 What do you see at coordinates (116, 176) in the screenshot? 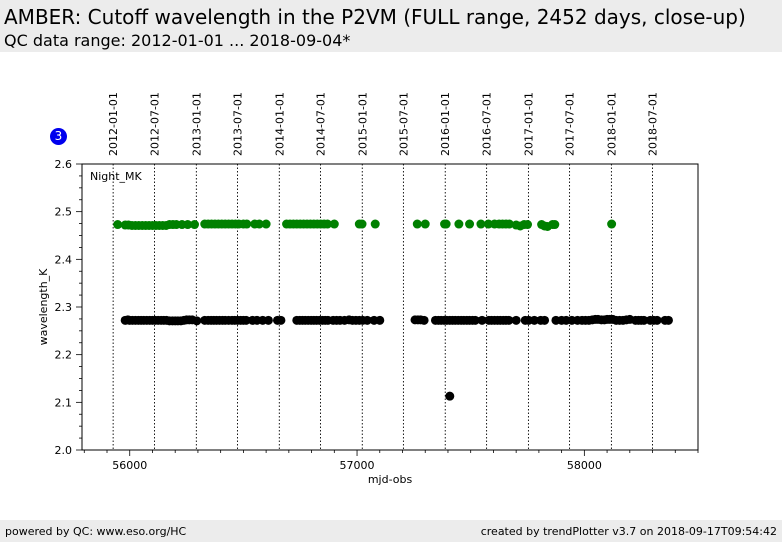
I see `plot-annotation: Night_MK` at bounding box center [116, 176].